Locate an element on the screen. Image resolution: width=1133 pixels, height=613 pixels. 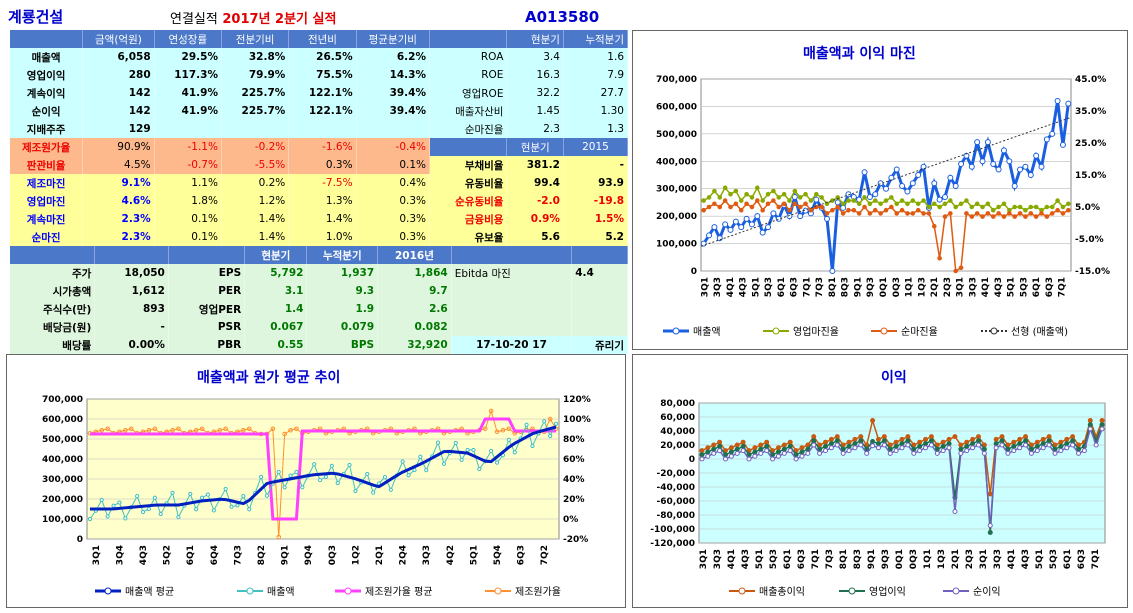
x-tick-label: 0Q3 is located at coordinates (897, 287).